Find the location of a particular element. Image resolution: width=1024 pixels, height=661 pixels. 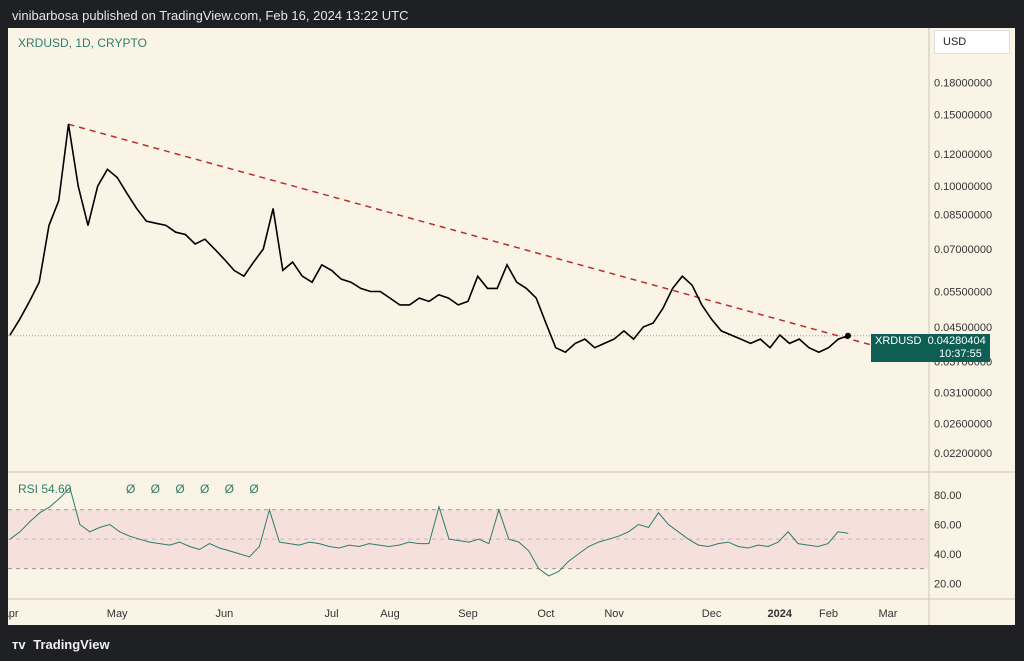

price-axis-tick: 0.18000000 is located at coordinates (963, 83).